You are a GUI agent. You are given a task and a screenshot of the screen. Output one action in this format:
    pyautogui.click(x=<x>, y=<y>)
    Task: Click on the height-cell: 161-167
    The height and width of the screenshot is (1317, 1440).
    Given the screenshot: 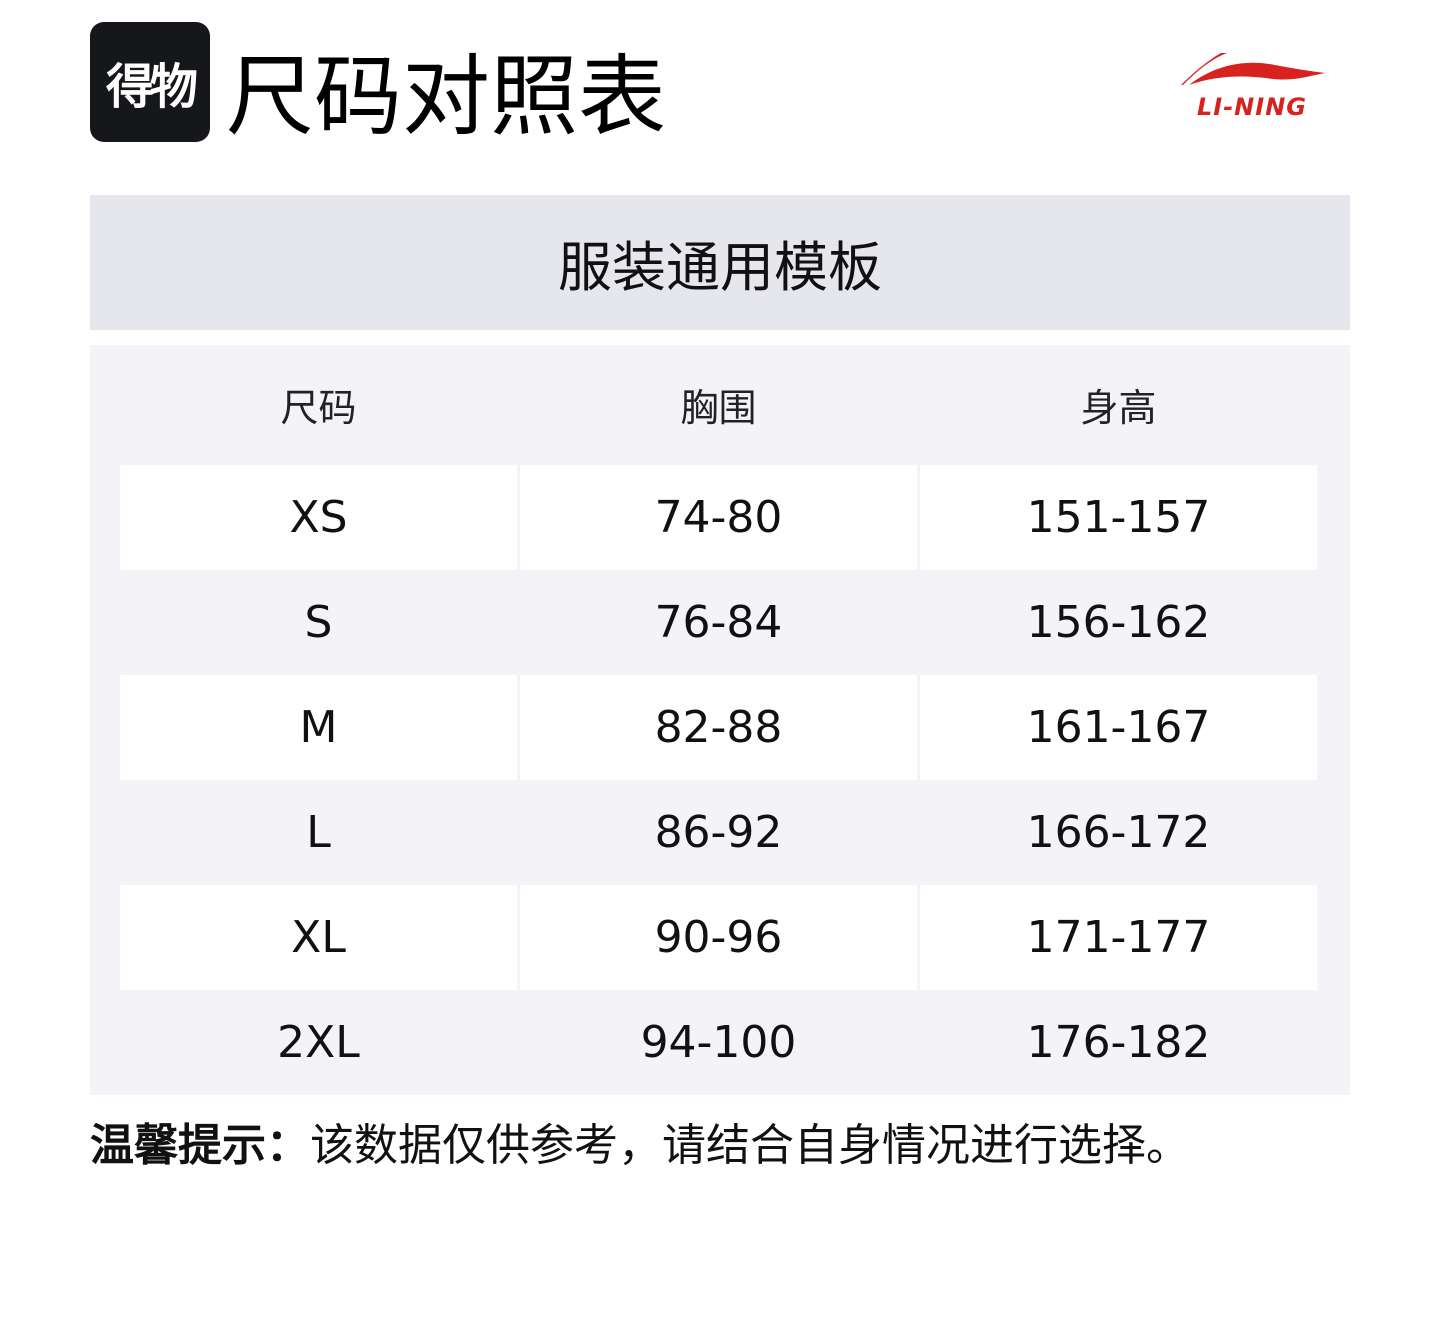 What is the action you would take?
    pyautogui.click(x=1118, y=727)
    